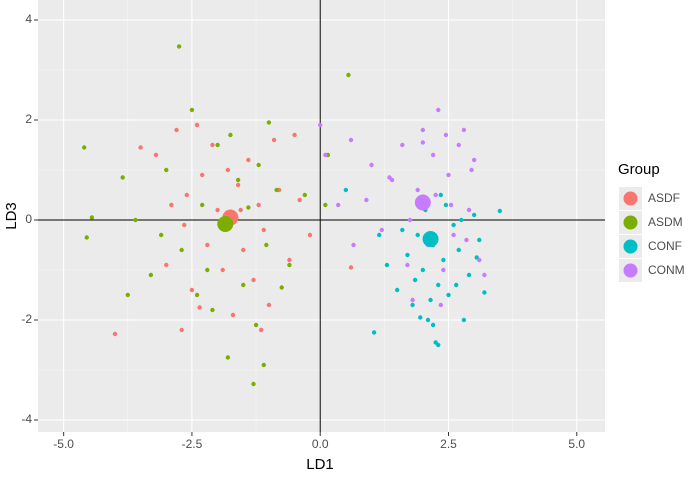 This screenshot has width=700, height=478. I want to click on x-axis-label: LD1, so click(320, 464).